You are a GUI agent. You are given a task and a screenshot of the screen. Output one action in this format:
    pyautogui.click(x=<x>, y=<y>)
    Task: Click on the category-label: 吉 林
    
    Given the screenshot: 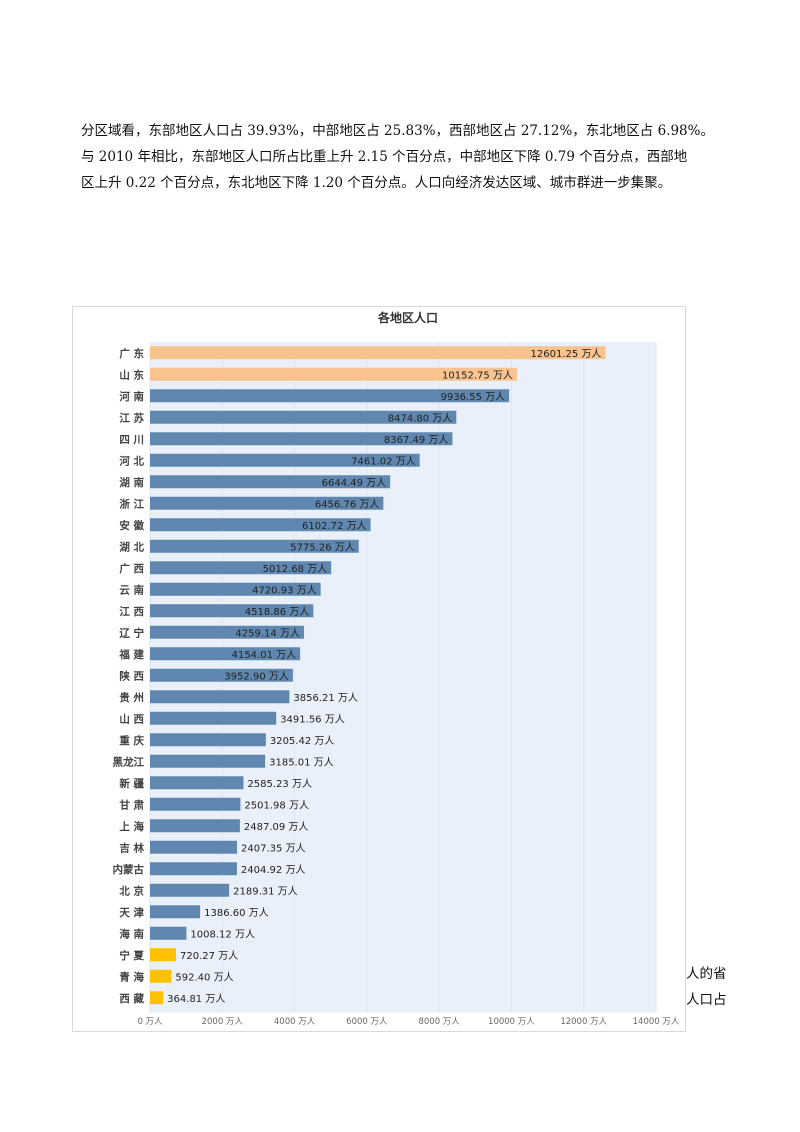 What is the action you would take?
    pyautogui.click(x=131, y=847)
    